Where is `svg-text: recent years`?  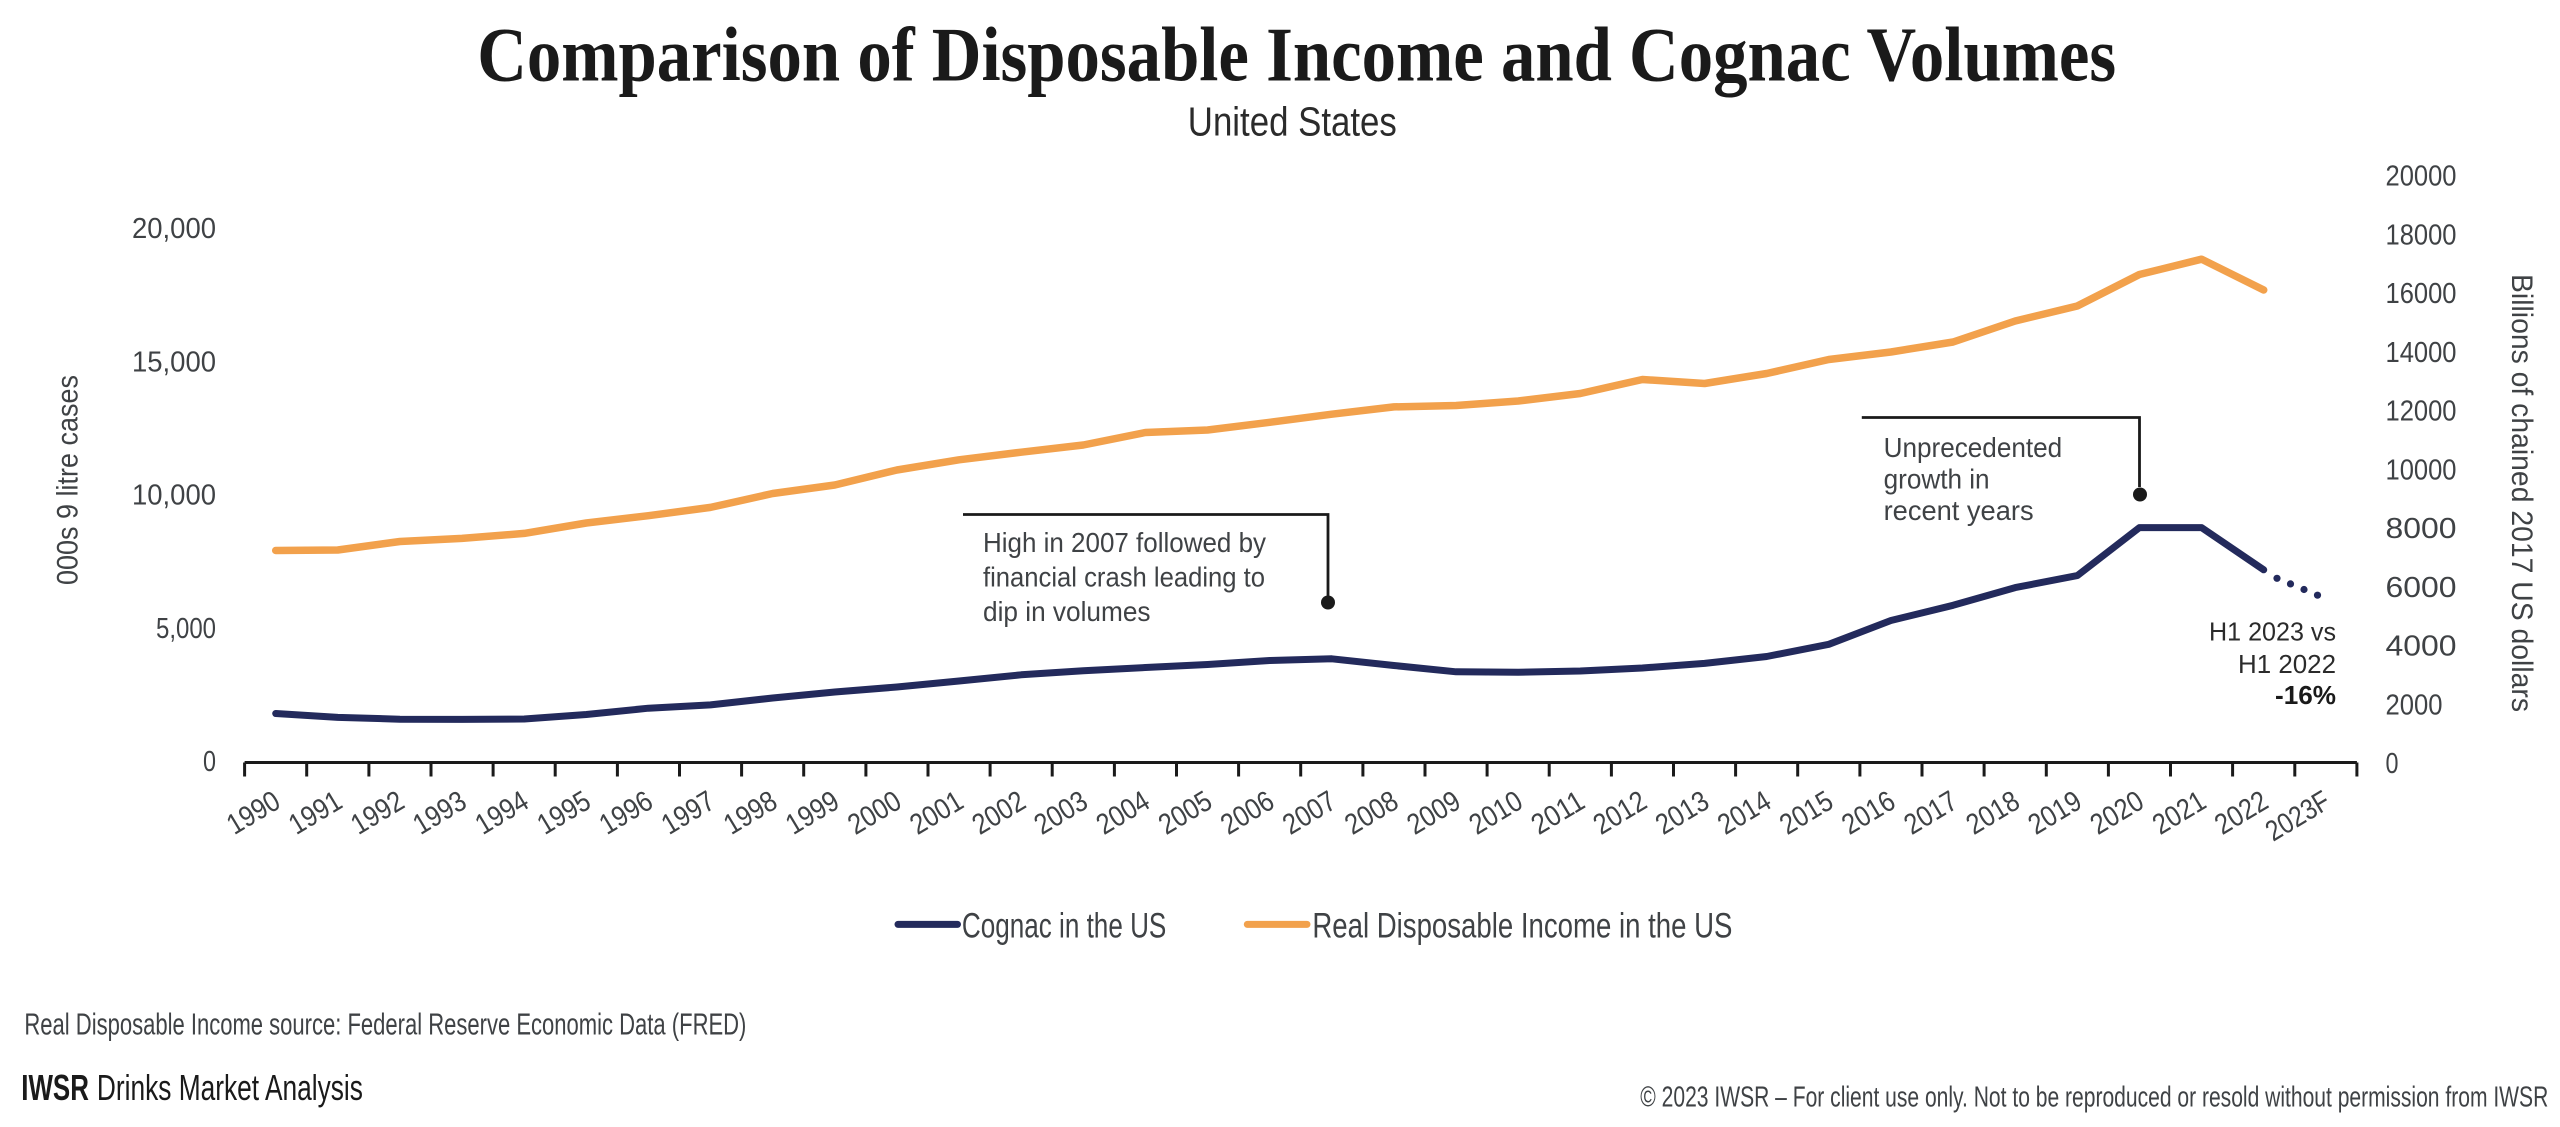
svg-text: recent years is located at coordinates (1959, 510).